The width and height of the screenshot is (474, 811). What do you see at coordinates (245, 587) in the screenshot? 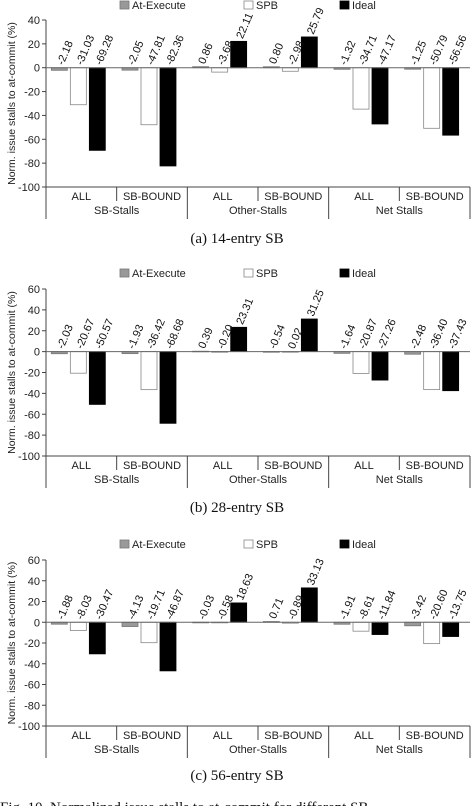
I see `data-label: 18.63` at bounding box center [245, 587].